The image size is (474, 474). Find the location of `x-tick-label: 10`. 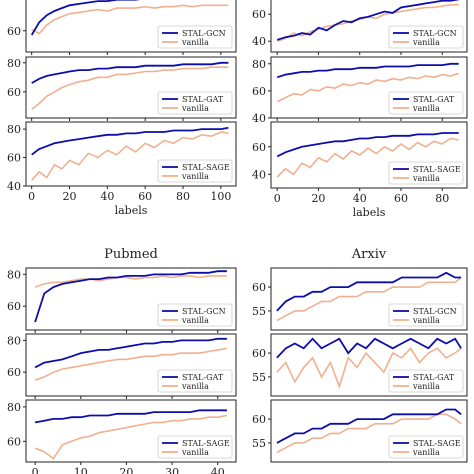

x-tick-label: 10 is located at coordinates (81, 470).